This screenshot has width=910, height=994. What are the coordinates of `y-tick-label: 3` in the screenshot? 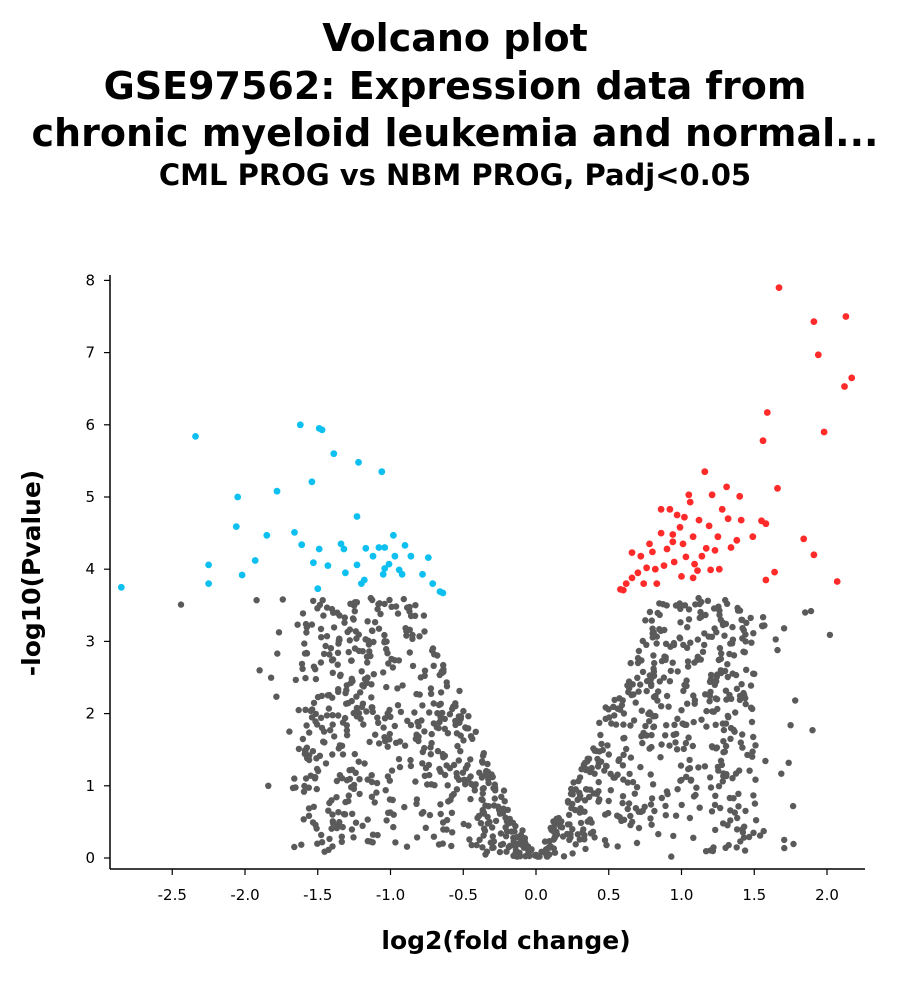 It's located at (90, 641).